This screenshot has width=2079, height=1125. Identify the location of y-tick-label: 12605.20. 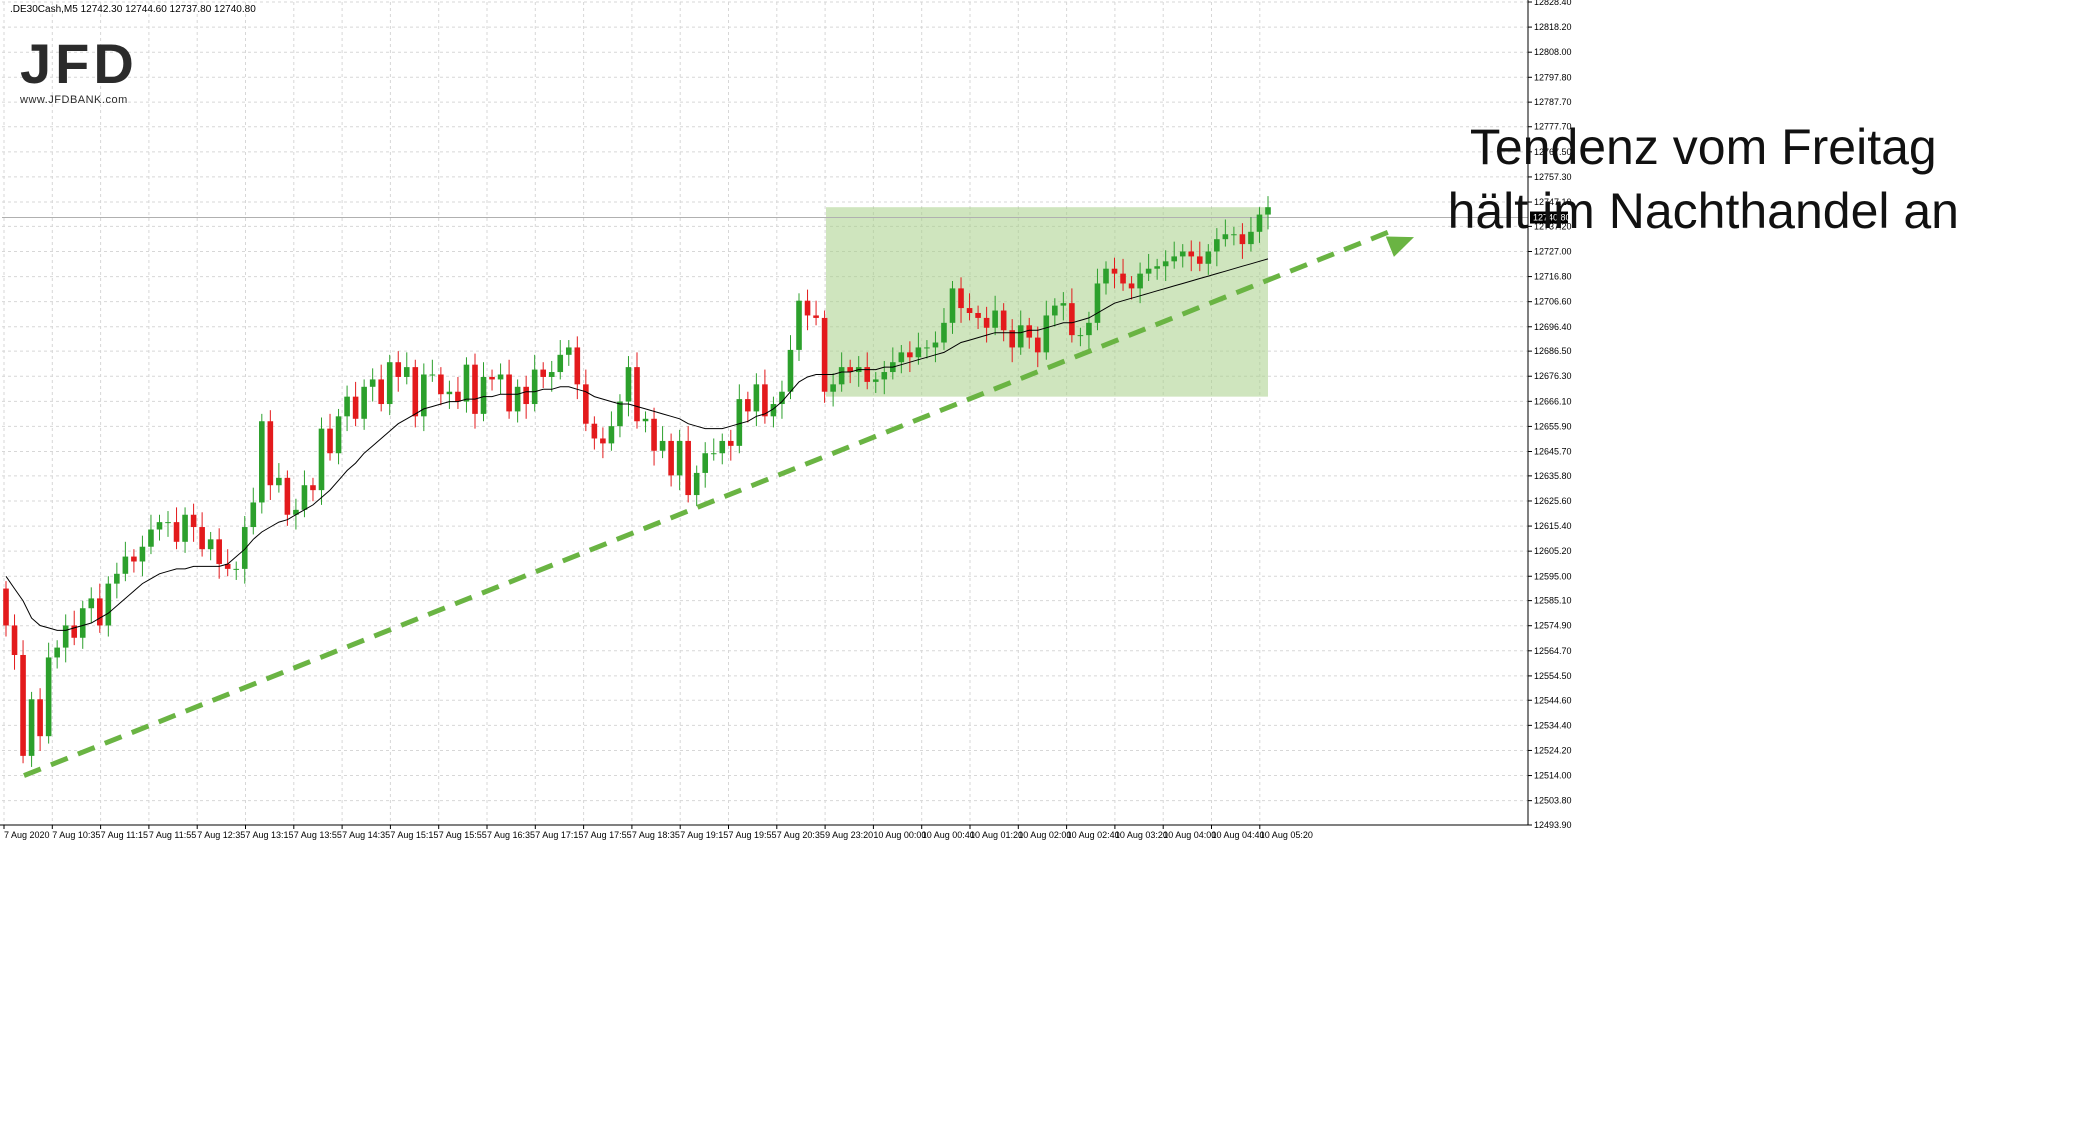
(1553, 551).